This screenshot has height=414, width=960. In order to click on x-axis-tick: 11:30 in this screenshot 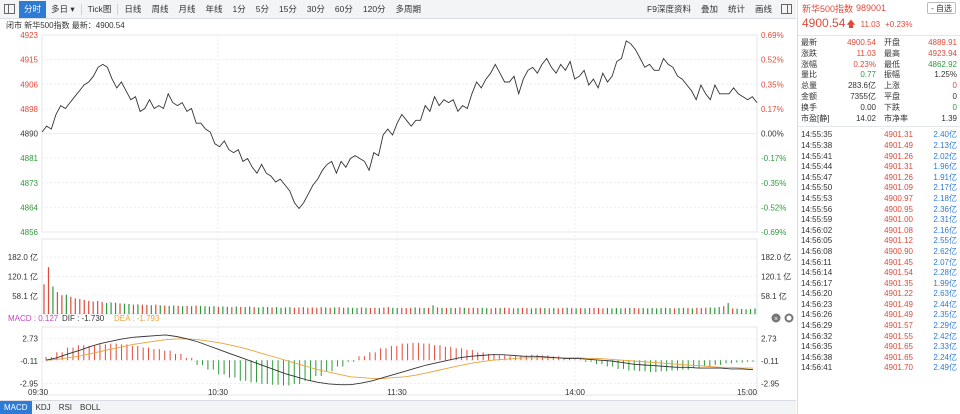, I will do `click(397, 392)`.